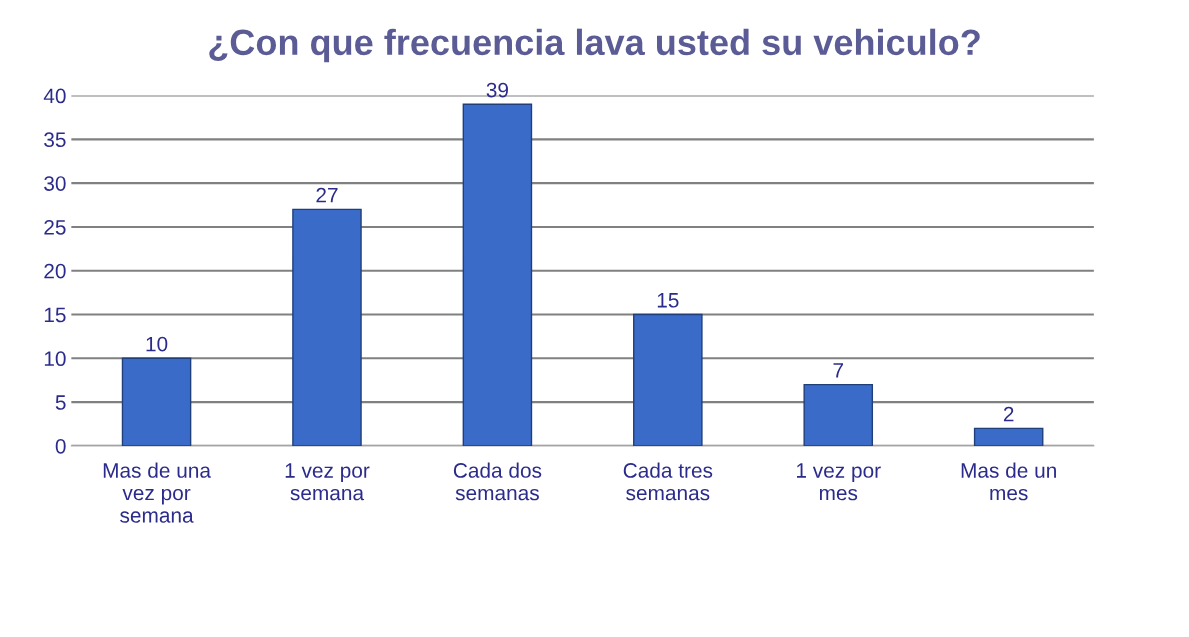 The height and width of the screenshot is (637, 1189). Describe the element at coordinates (157, 344) in the screenshot. I see `data-label: 10` at that location.